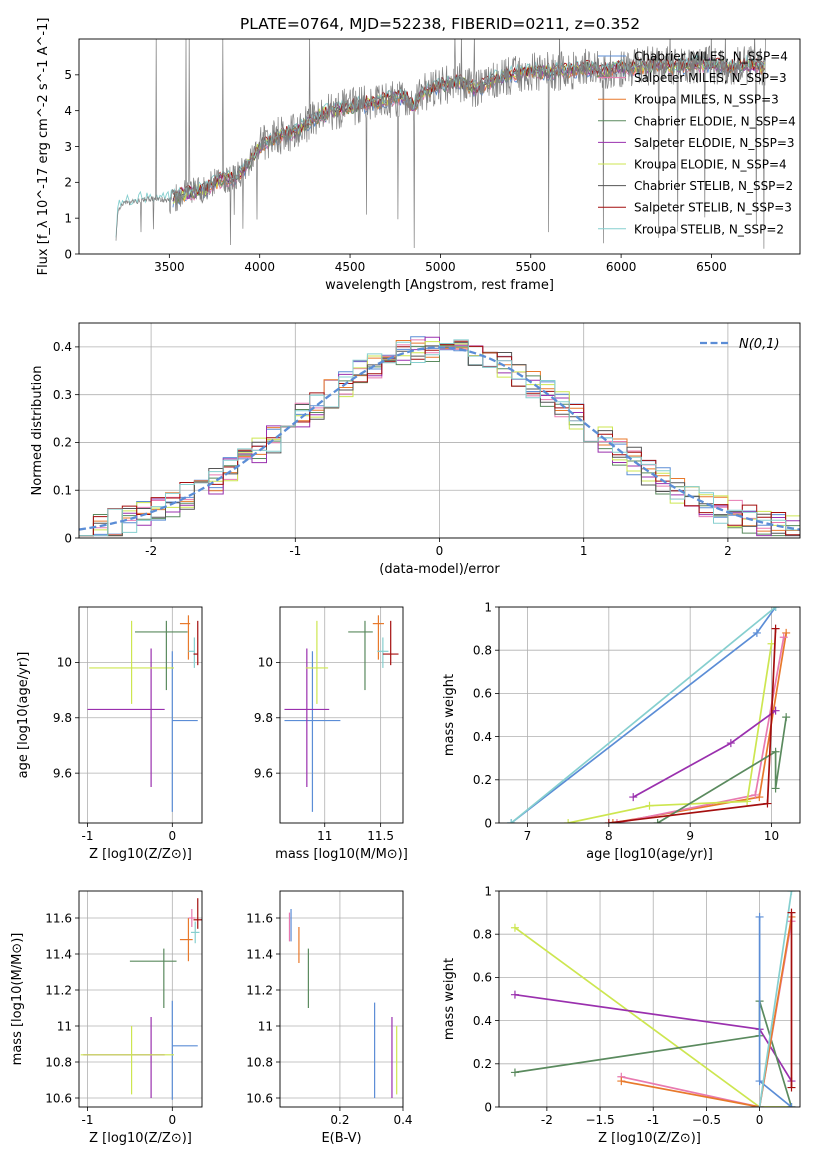 The width and height of the screenshot is (819, 1170). What do you see at coordinates (68, 75) in the screenshot?
I see `y-tick-label: 5` at bounding box center [68, 75].